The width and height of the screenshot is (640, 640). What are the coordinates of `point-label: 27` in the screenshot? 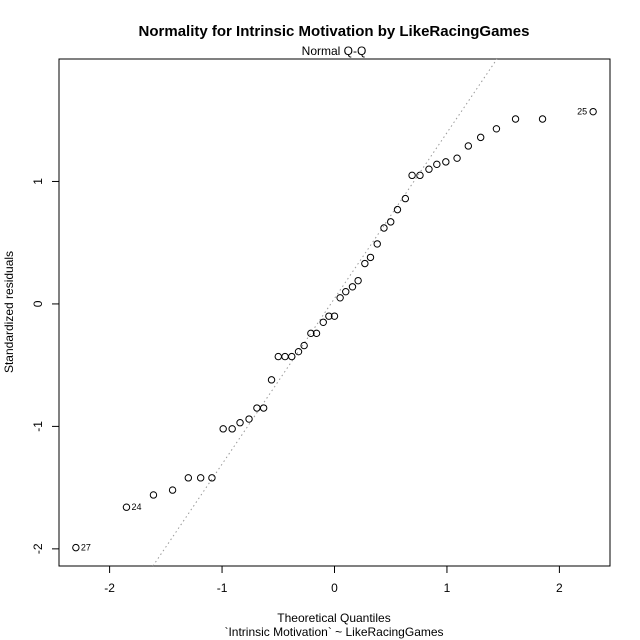 It's located at (86, 548).